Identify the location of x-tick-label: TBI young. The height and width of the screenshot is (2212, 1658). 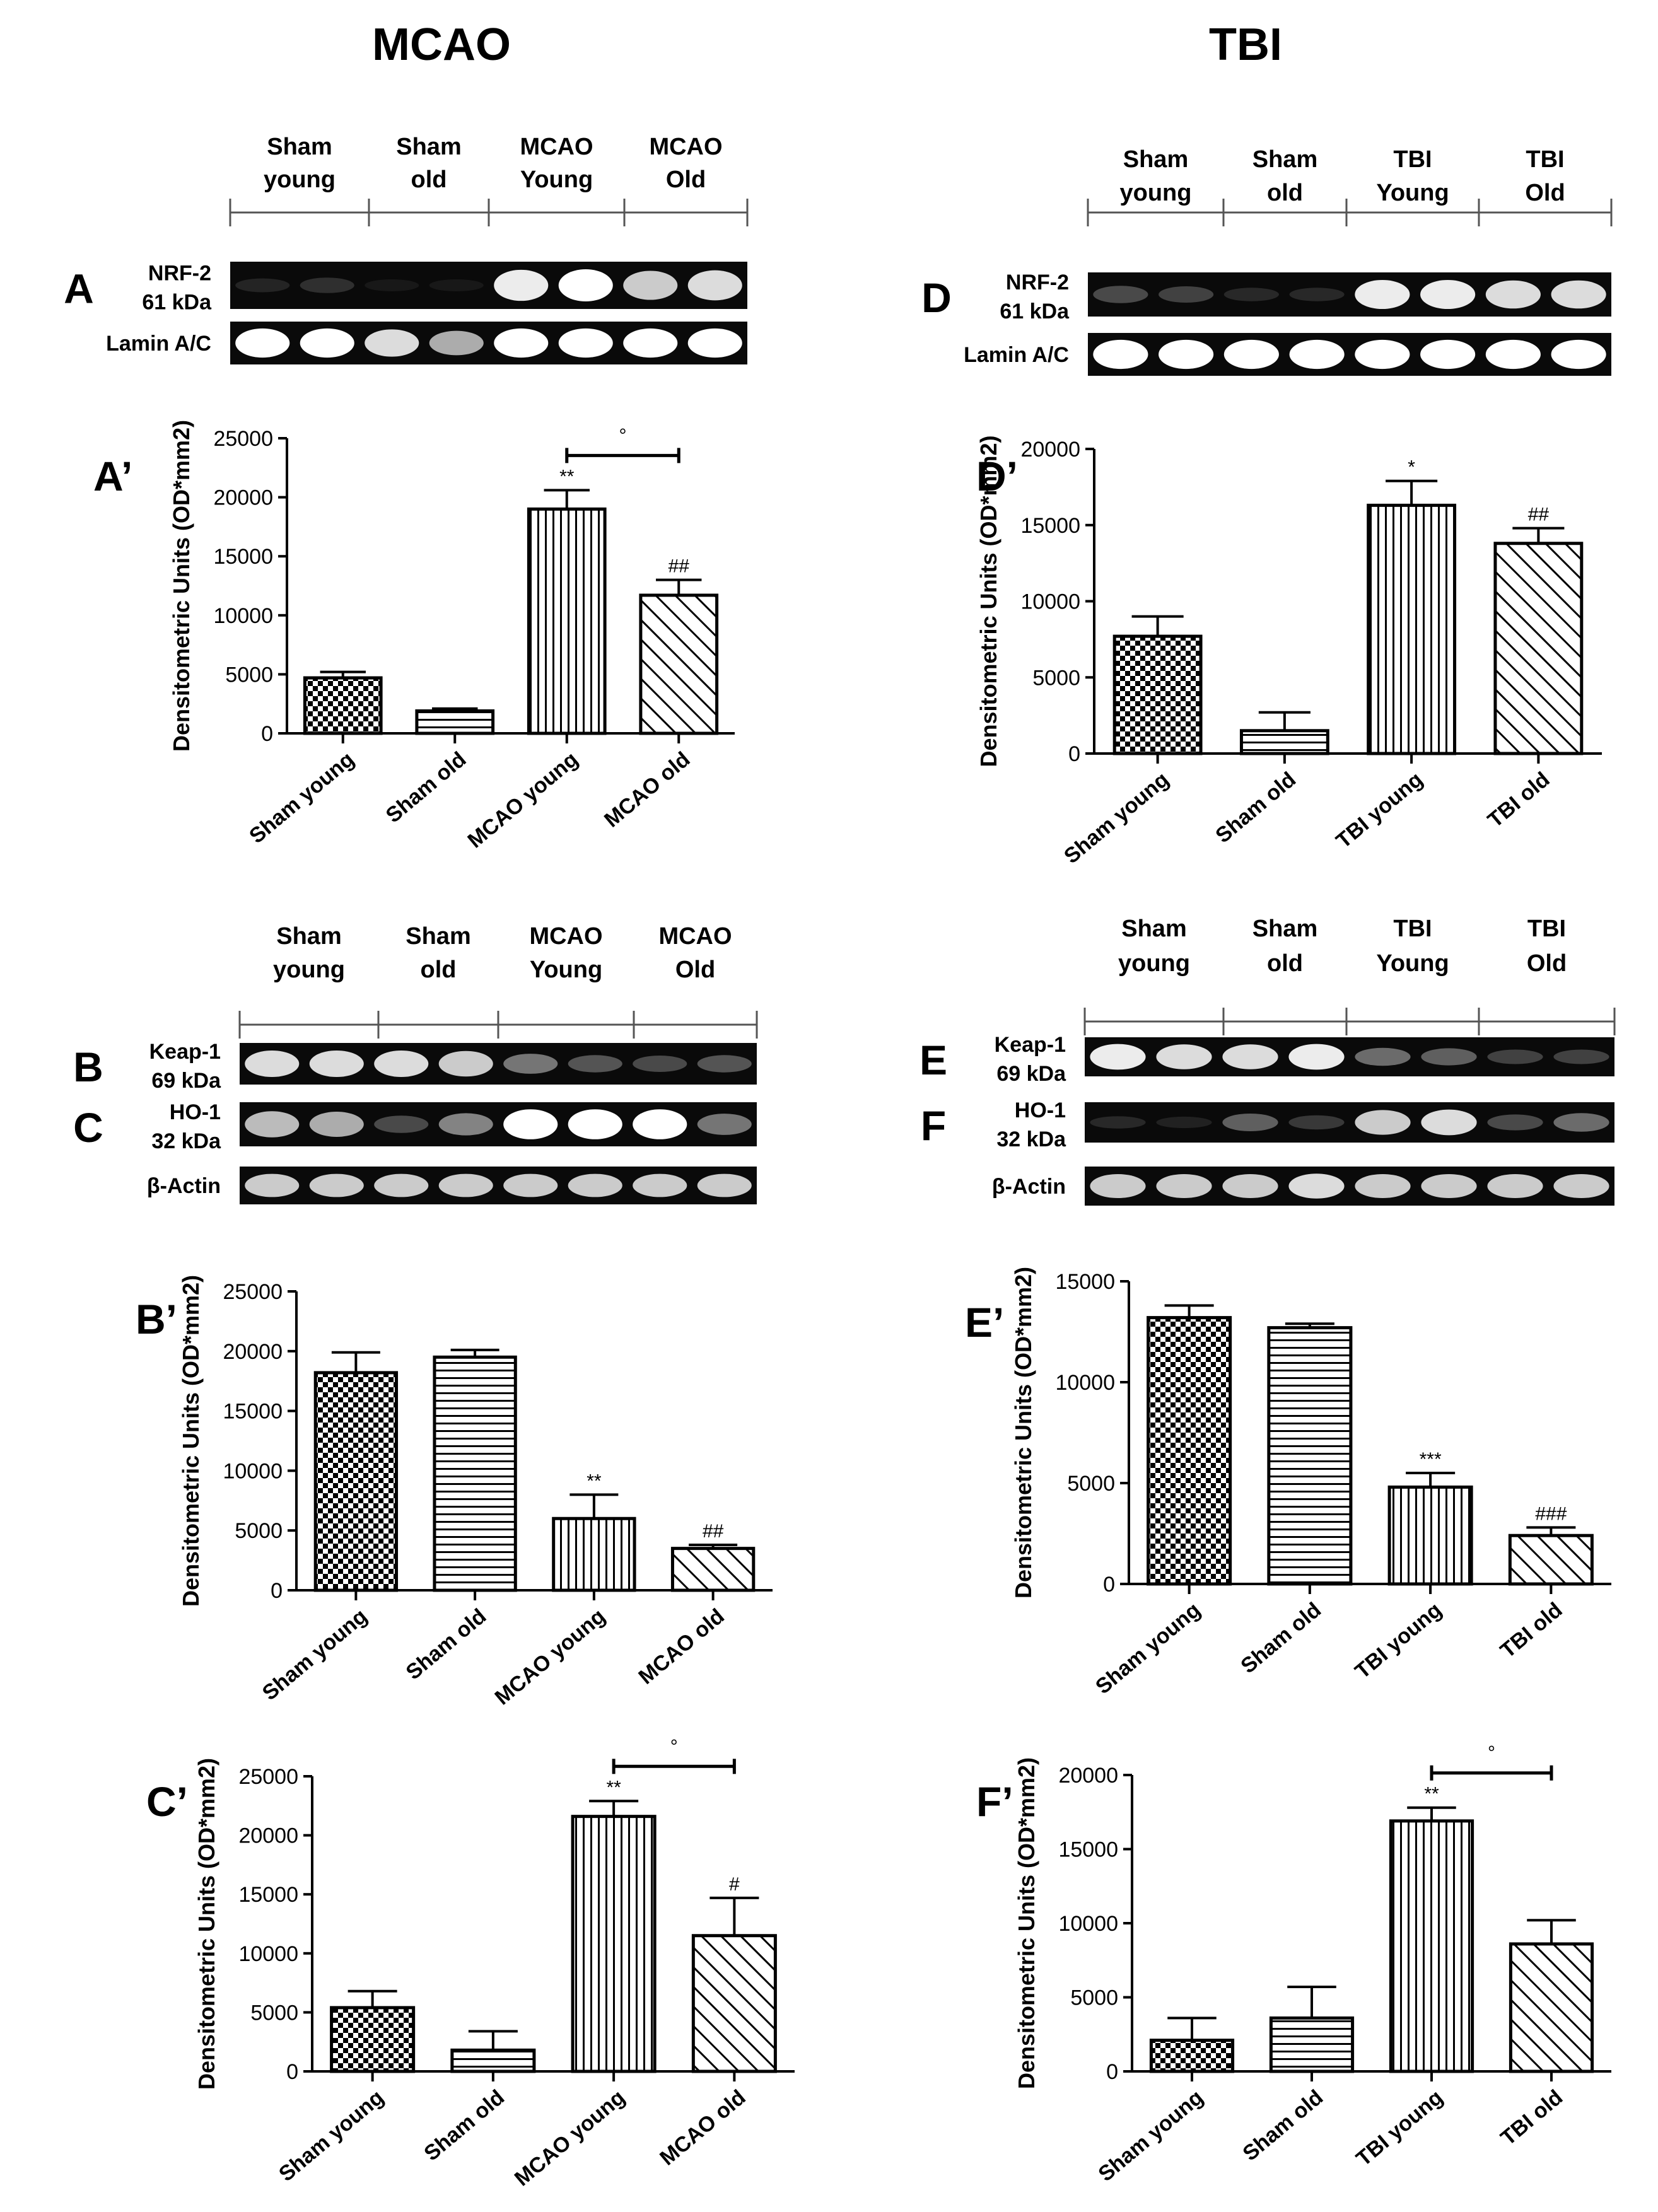
(1399, 2128).